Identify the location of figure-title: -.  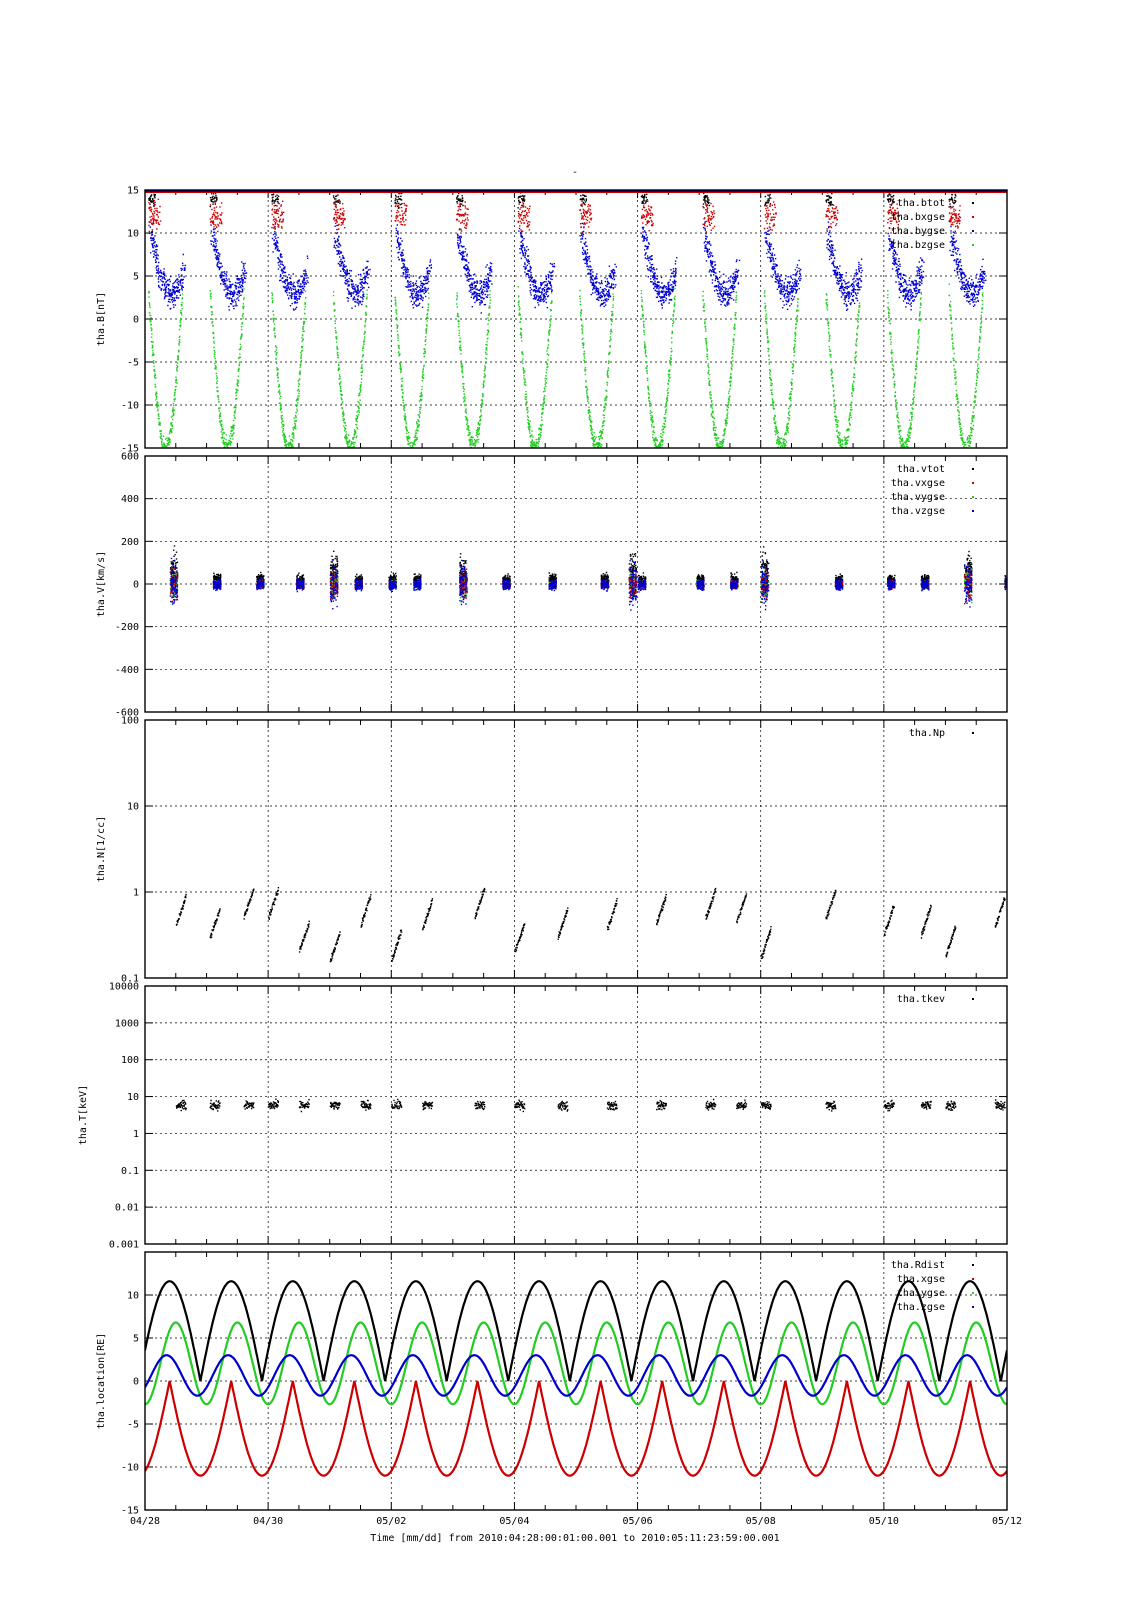
(575, 172).